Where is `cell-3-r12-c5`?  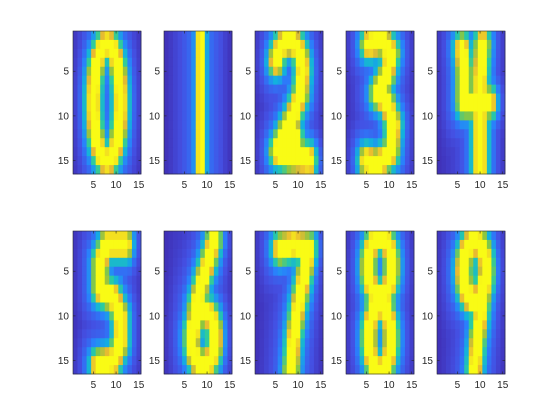 cell-3-r12-c5 is located at coordinates (367, 134).